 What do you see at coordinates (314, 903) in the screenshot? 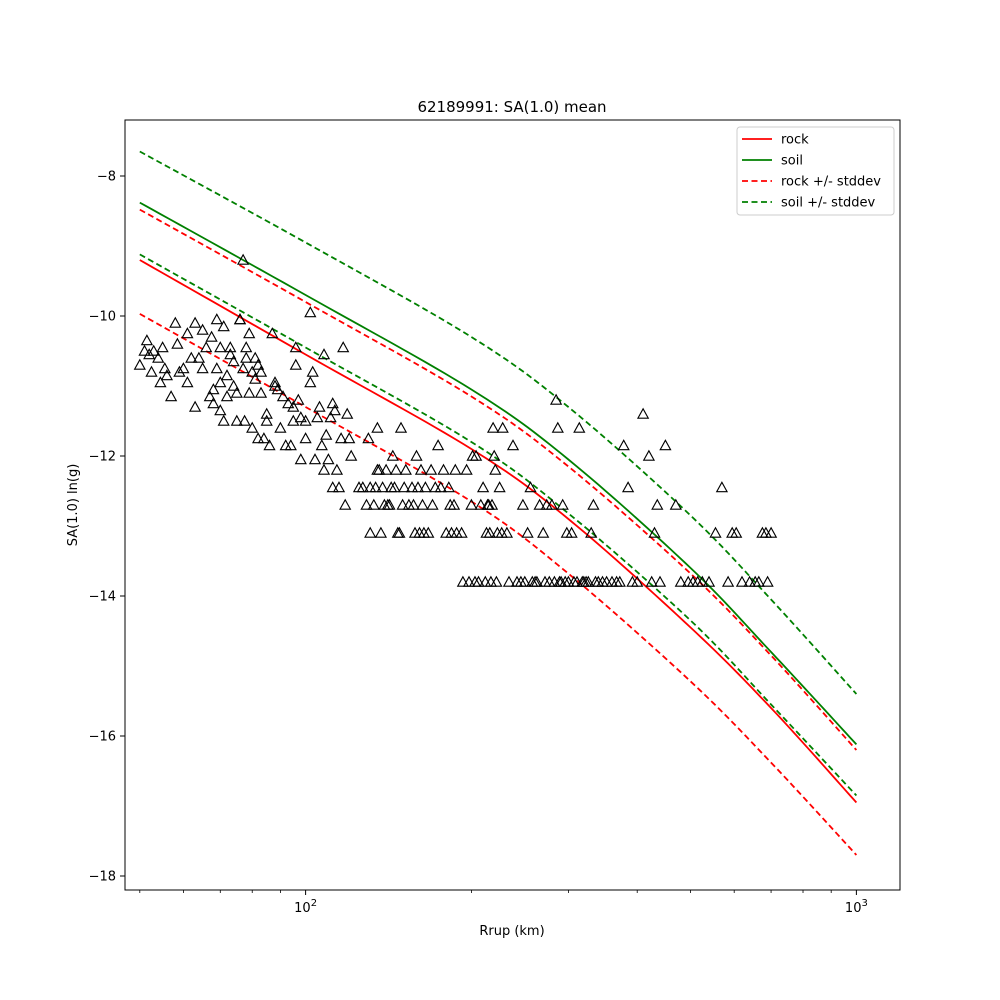
I see `x-tick-exponent: 2` at bounding box center [314, 903].